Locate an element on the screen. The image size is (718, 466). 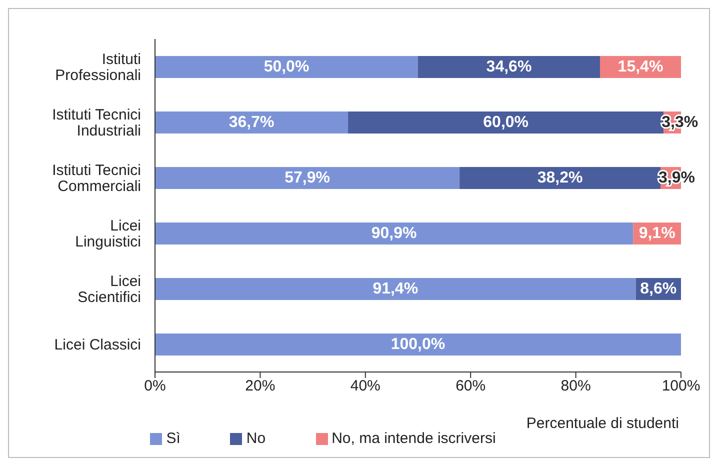
y-tick-label: Licei Linguistici is located at coordinates (108, 233).